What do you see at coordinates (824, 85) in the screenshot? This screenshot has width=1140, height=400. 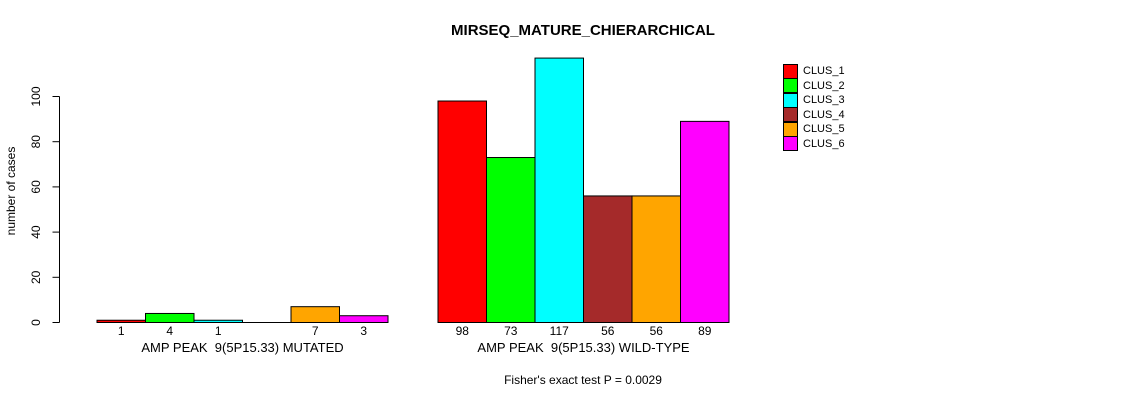 I see `legend-label: CLUS_2` at bounding box center [824, 85].